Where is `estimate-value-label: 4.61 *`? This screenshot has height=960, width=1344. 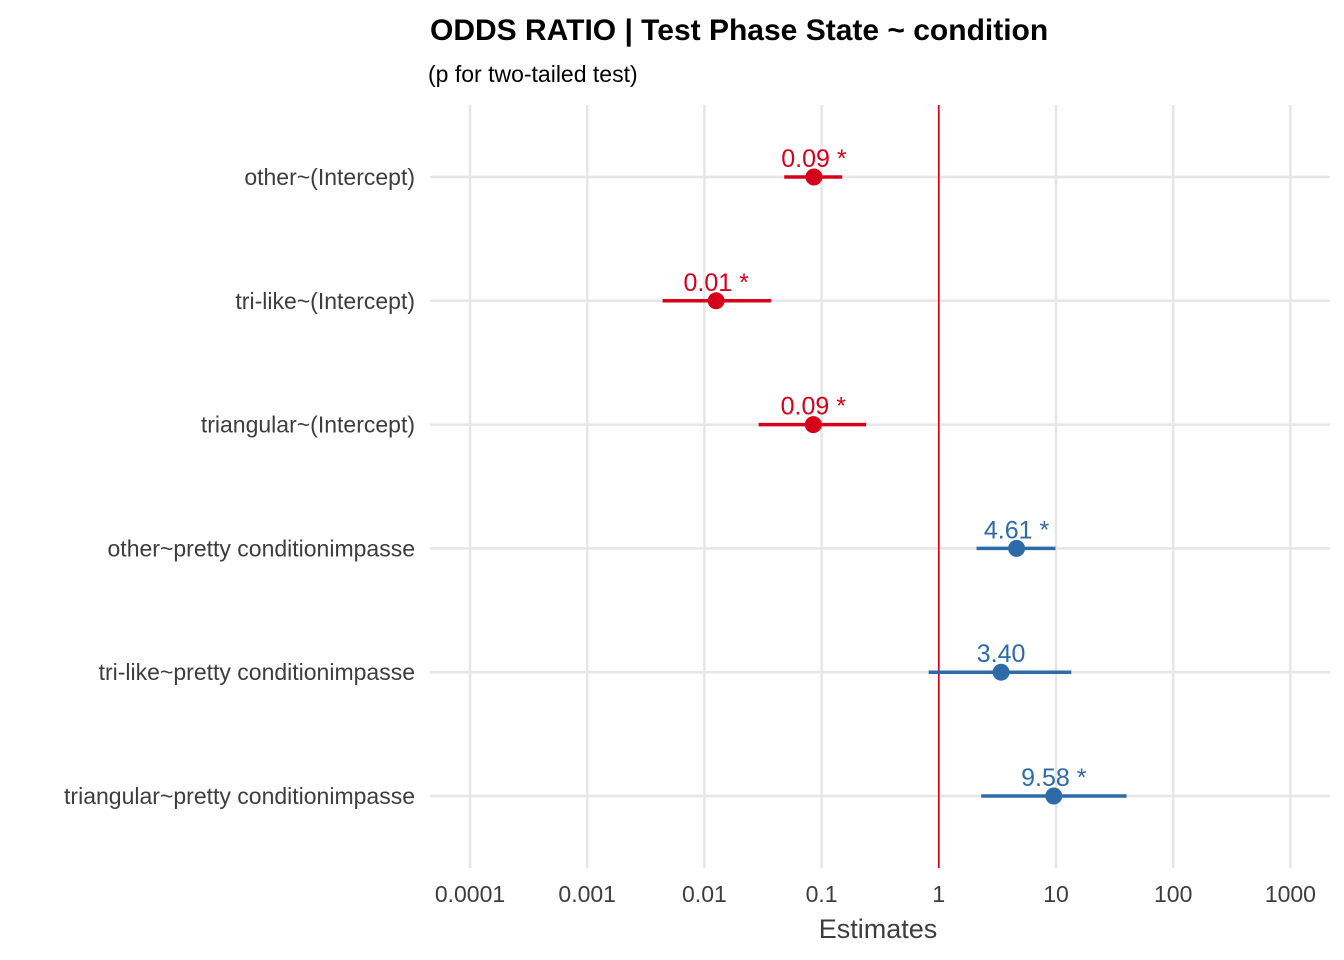
estimate-value-label: 4.61 * is located at coordinates (1017, 530).